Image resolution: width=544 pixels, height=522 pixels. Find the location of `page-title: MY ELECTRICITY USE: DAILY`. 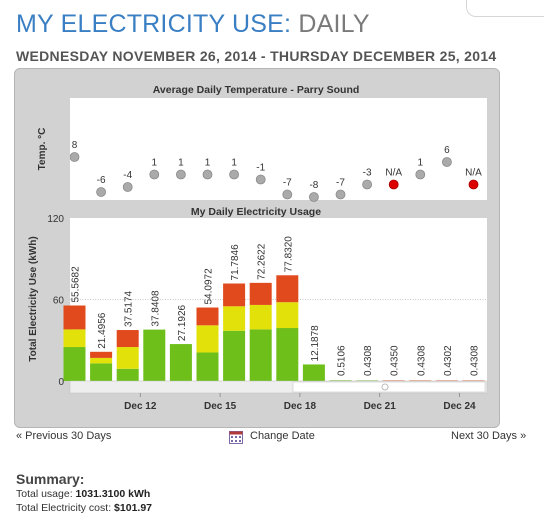

page-title: MY ELECTRICITY USE: DAILY is located at coordinates (193, 24).